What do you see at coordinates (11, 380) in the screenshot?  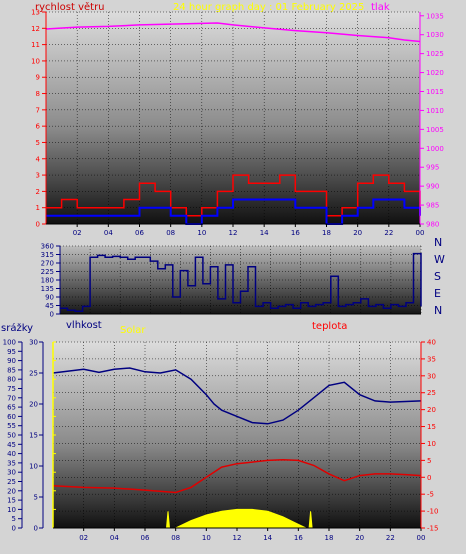 I see `rain-ytick-label: 80` at bounding box center [11, 380].